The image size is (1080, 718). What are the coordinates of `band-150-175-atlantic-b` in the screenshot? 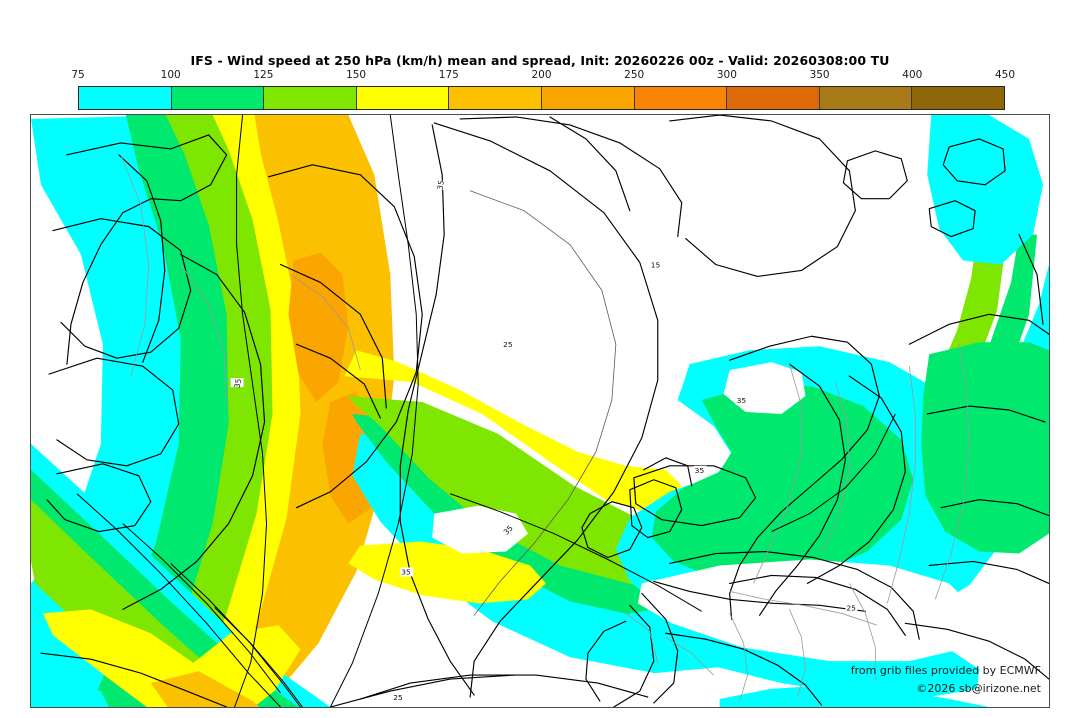 It's located at (447, 572).